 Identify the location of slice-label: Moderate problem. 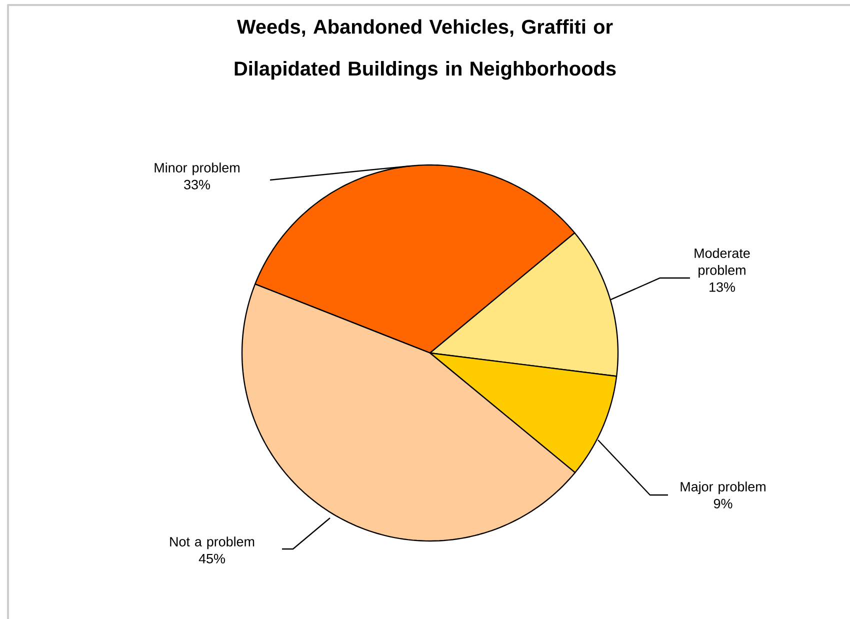
(722, 263).